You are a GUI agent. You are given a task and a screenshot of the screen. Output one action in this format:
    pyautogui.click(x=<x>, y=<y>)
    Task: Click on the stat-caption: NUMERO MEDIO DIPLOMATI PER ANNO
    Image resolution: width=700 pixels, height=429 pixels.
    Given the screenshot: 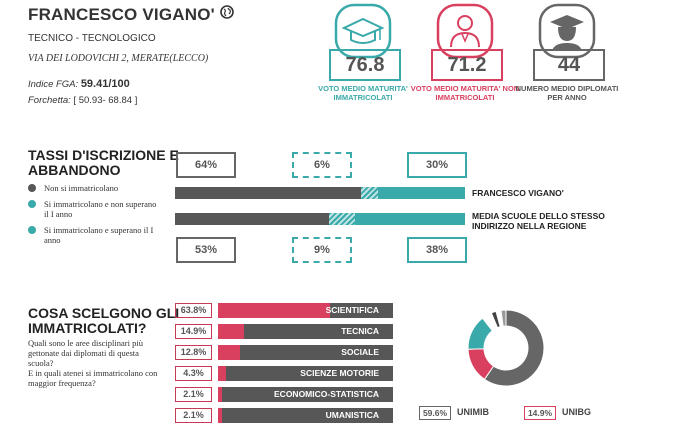 What is the action you would take?
    pyautogui.click(x=567, y=93)
    